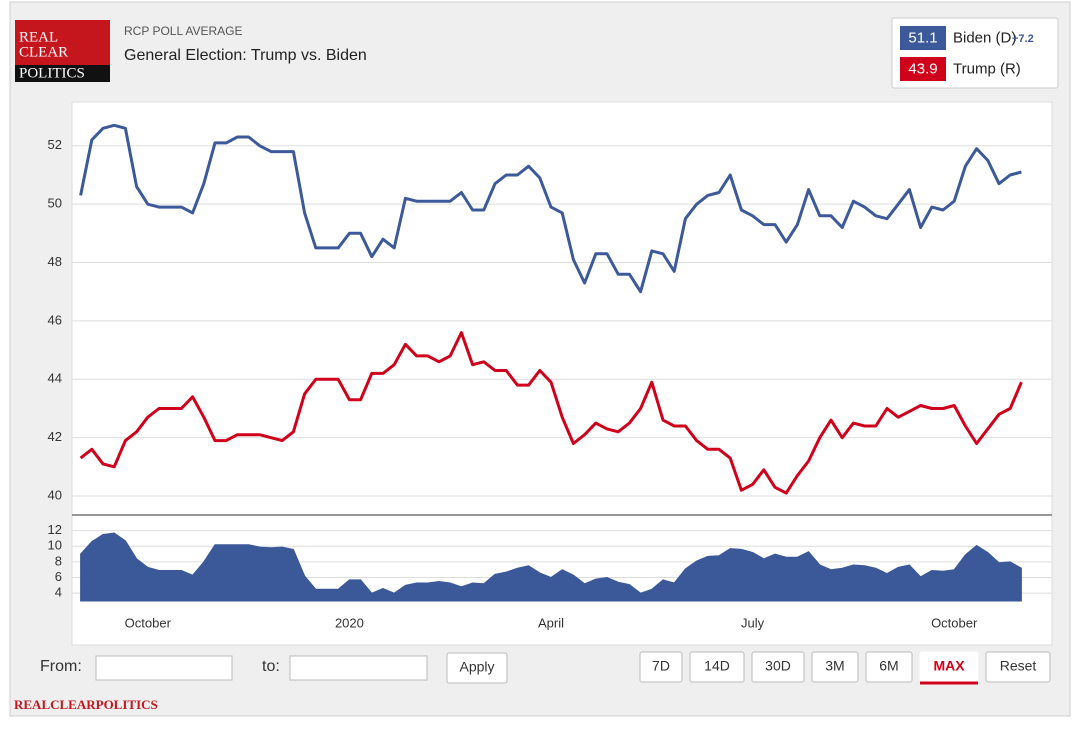  I want to click on range-label: 14D, so click(717, 666).